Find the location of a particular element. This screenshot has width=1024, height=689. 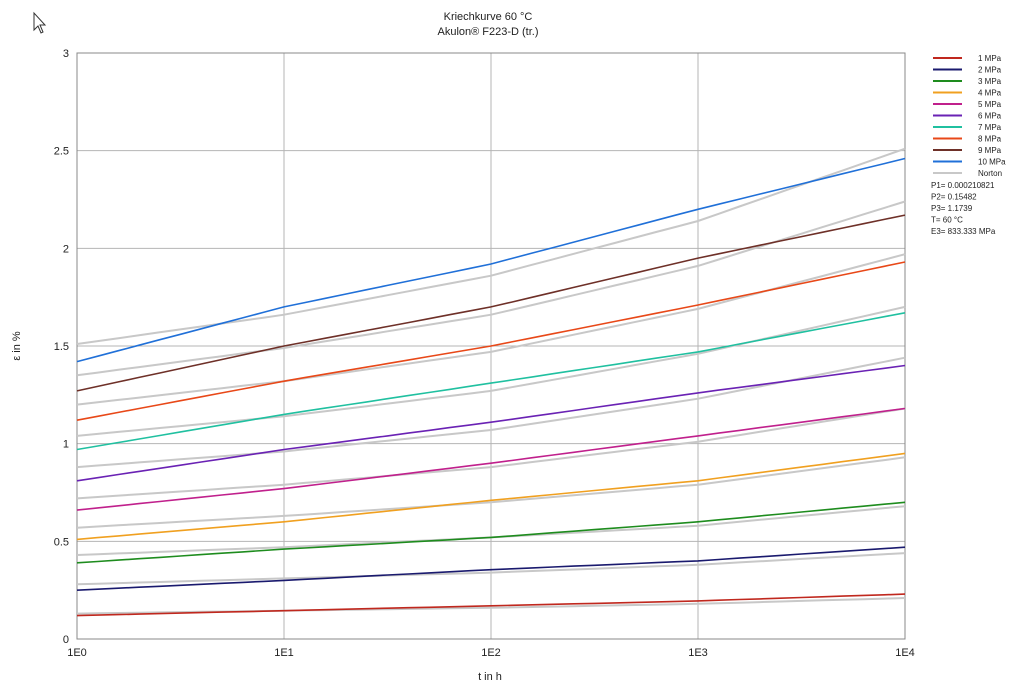

parameter-text: P1= 0.000210821 is located at coordinates (963, 185).